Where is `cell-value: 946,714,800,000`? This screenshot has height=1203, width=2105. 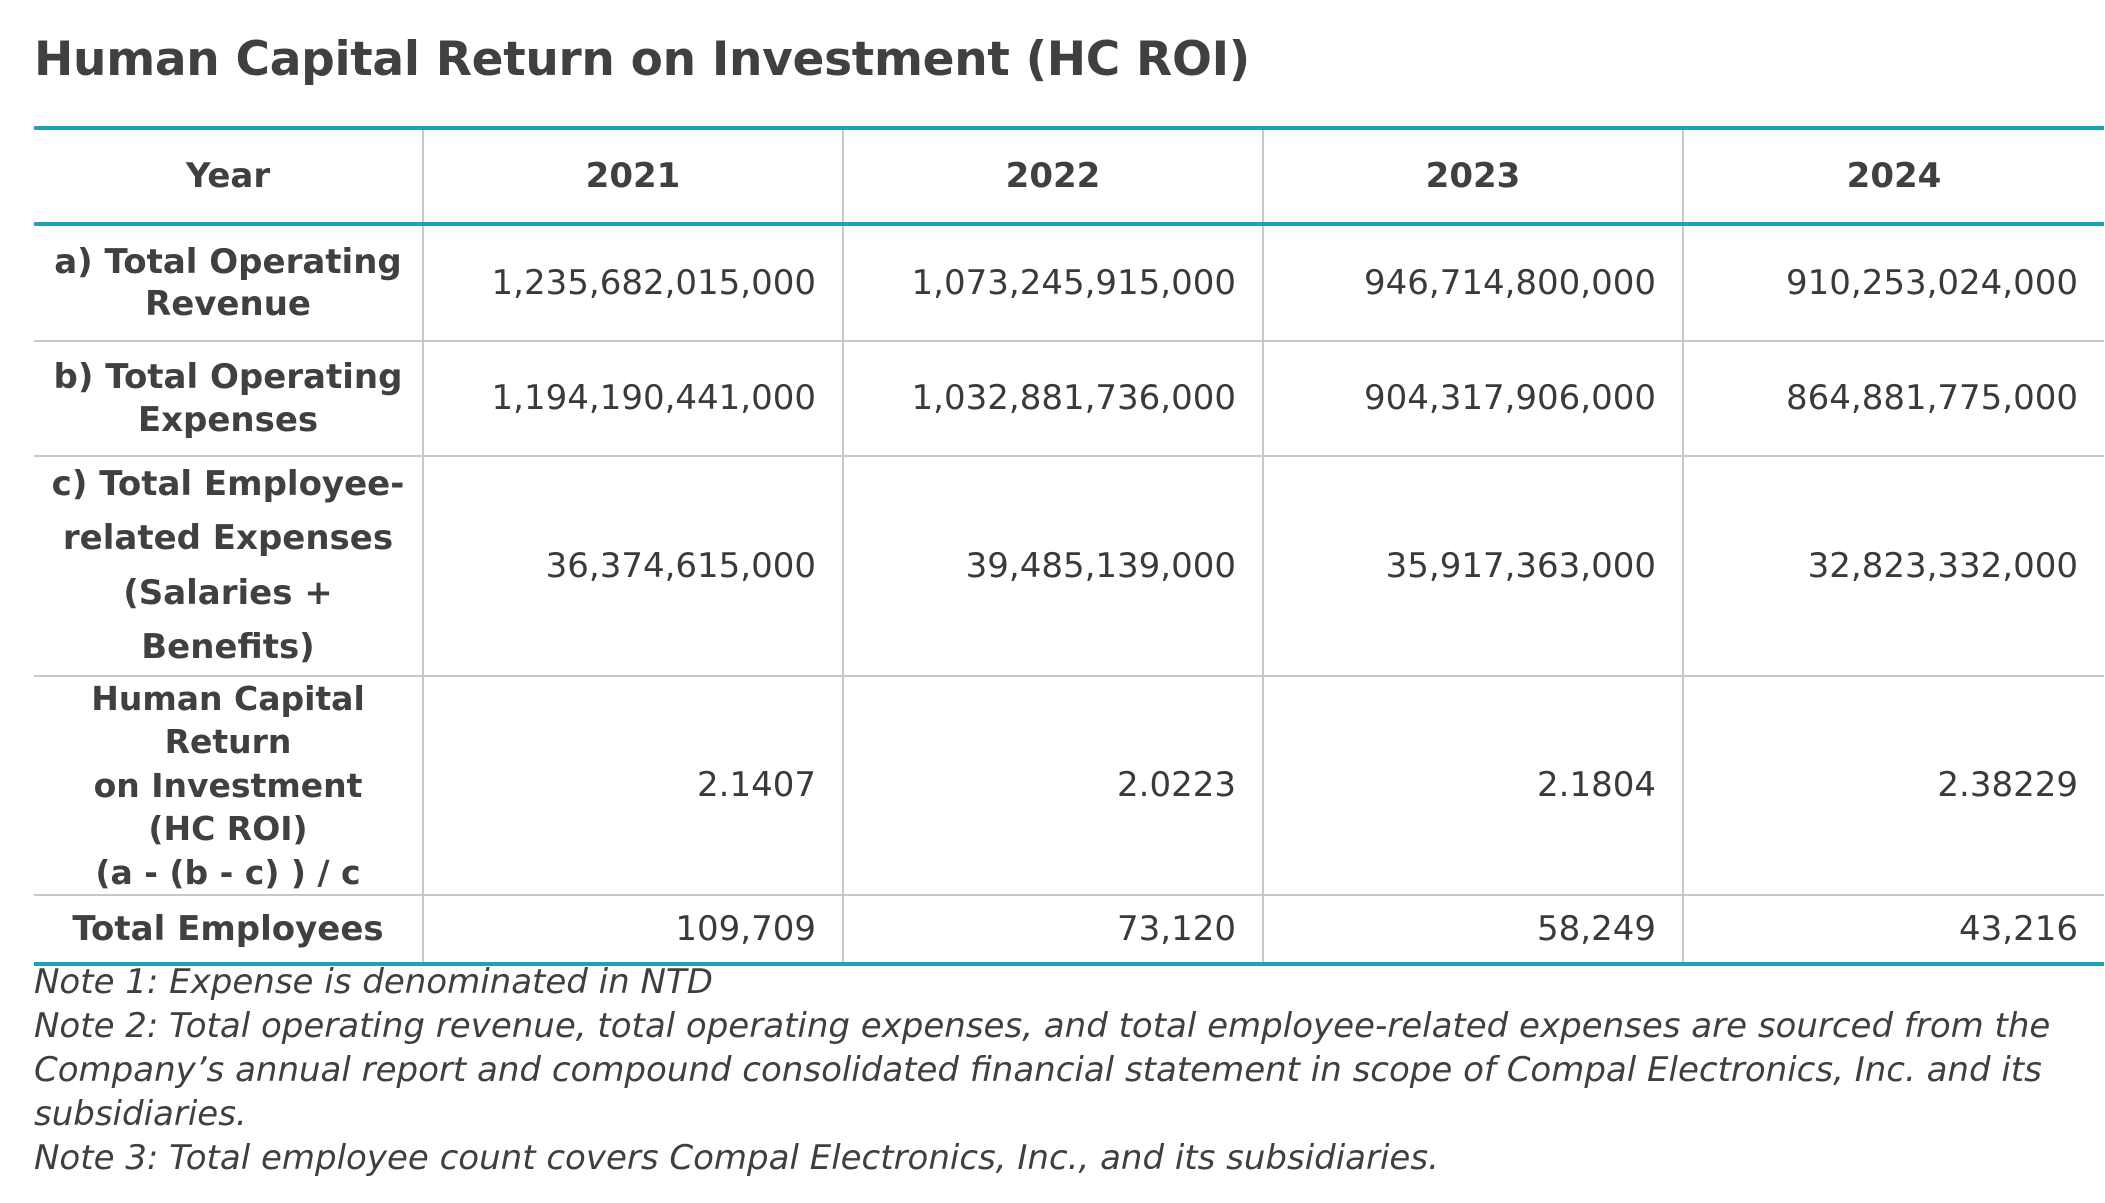
cell-value: 946,714,800,000 is located at coordinates (1473, 283).